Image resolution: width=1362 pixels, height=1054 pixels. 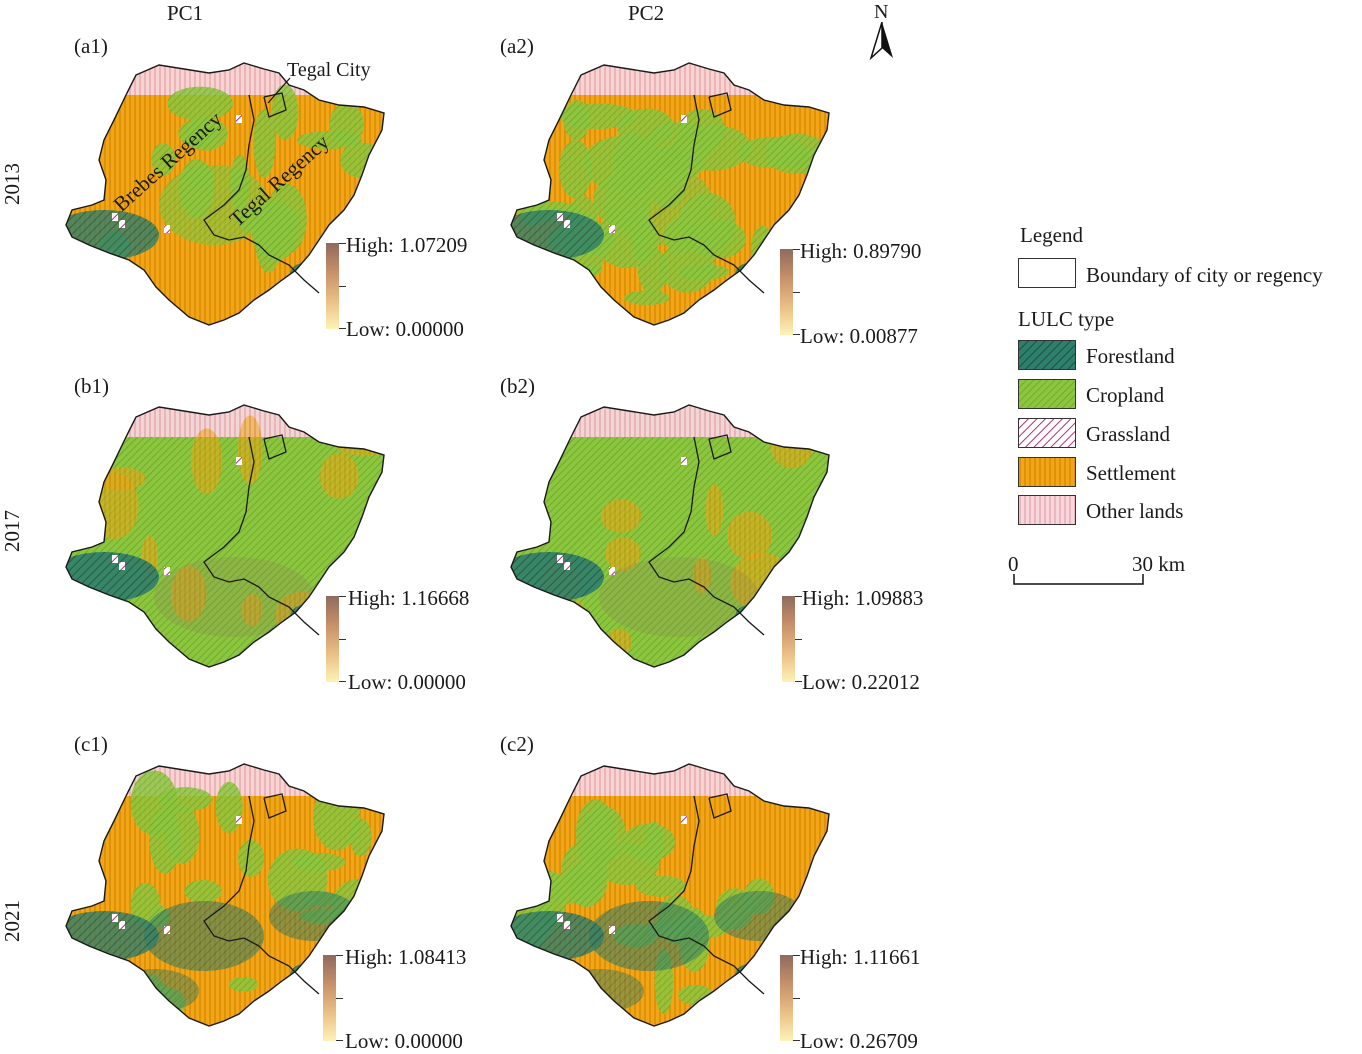 I want to click on legend-label-grassland: Grassland, so click(x=1128, y=434).